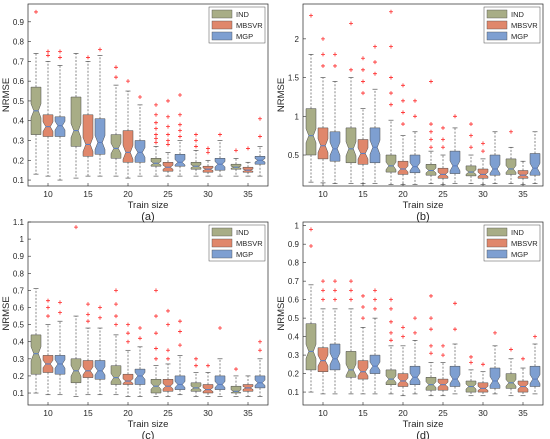 Image resolution: width=550 pixels, height=439 pixels. Describe the element at coordinates (323, 413) in the screenshot. I see `x-tick-label: 10` at that location.